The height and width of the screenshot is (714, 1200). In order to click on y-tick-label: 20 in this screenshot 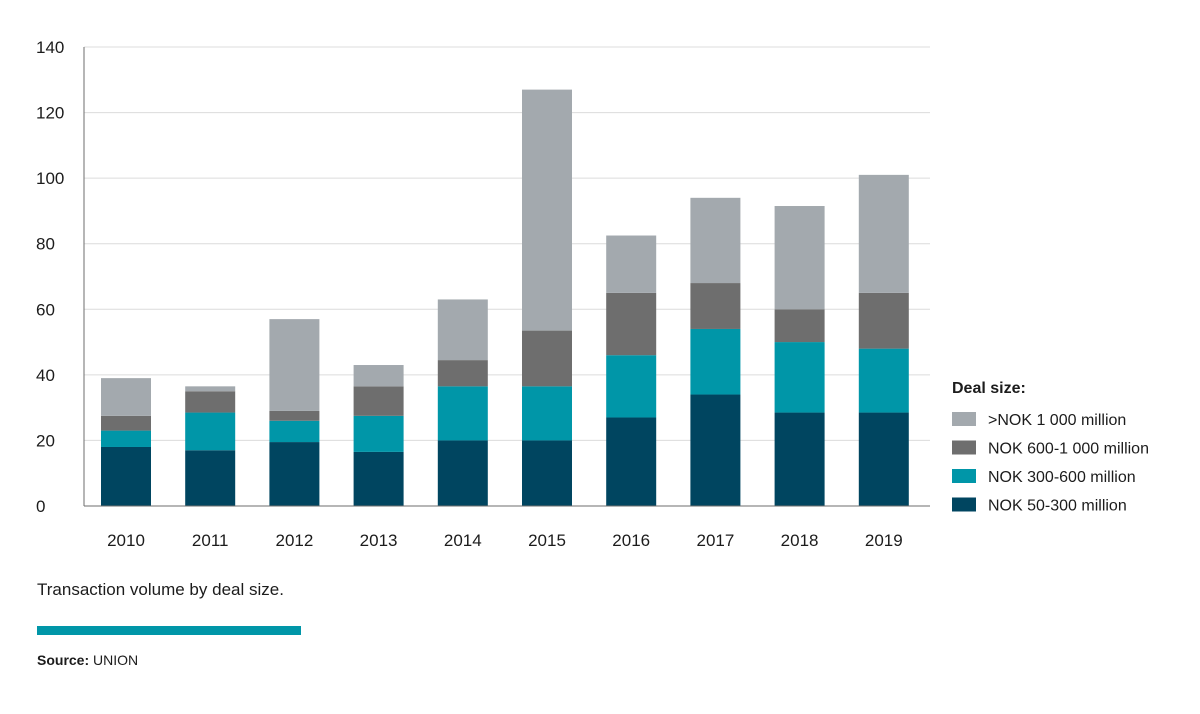, I will do `click(45, 440)`.